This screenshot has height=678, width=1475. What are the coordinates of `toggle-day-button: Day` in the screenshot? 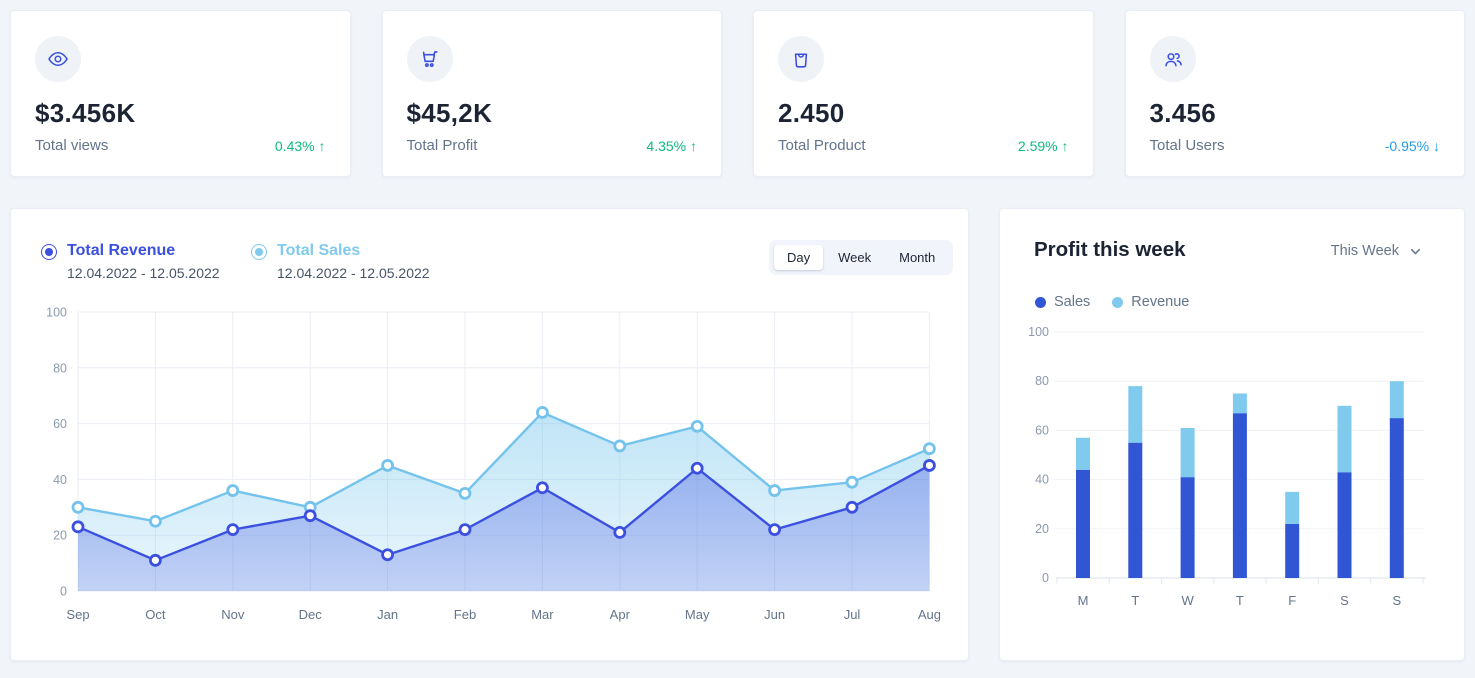 It's located at (799, 257).